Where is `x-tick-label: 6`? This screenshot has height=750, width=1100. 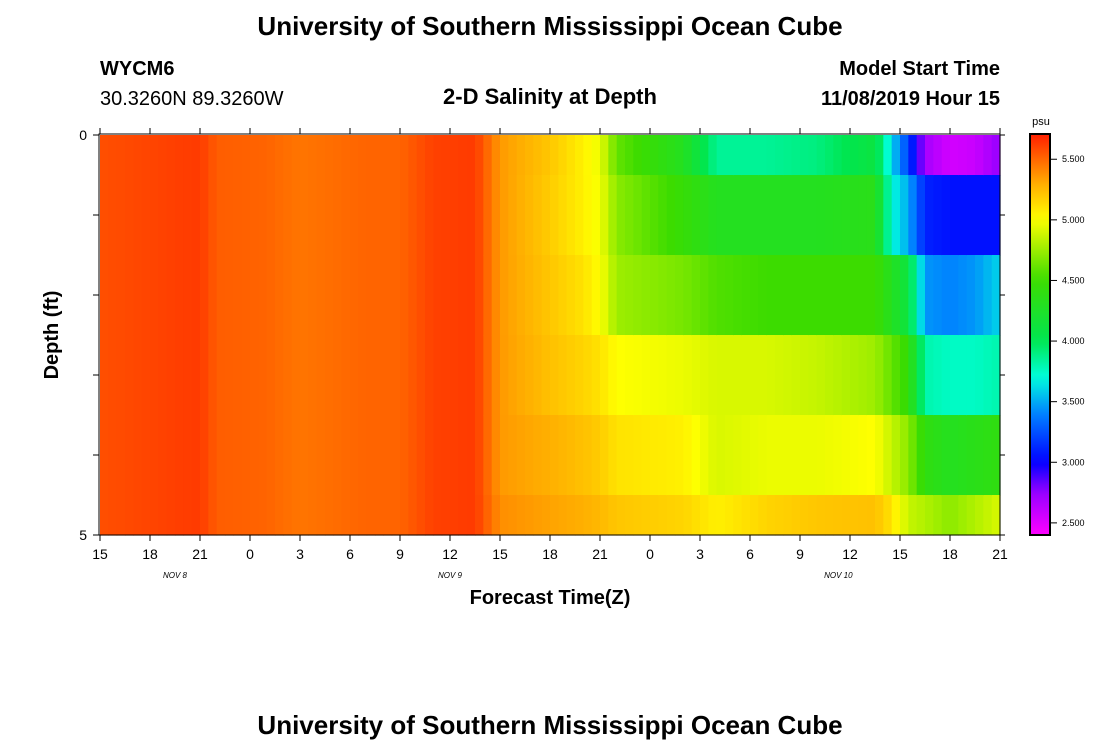
x-tick-label: 6 is located at coordinates (750, 554).